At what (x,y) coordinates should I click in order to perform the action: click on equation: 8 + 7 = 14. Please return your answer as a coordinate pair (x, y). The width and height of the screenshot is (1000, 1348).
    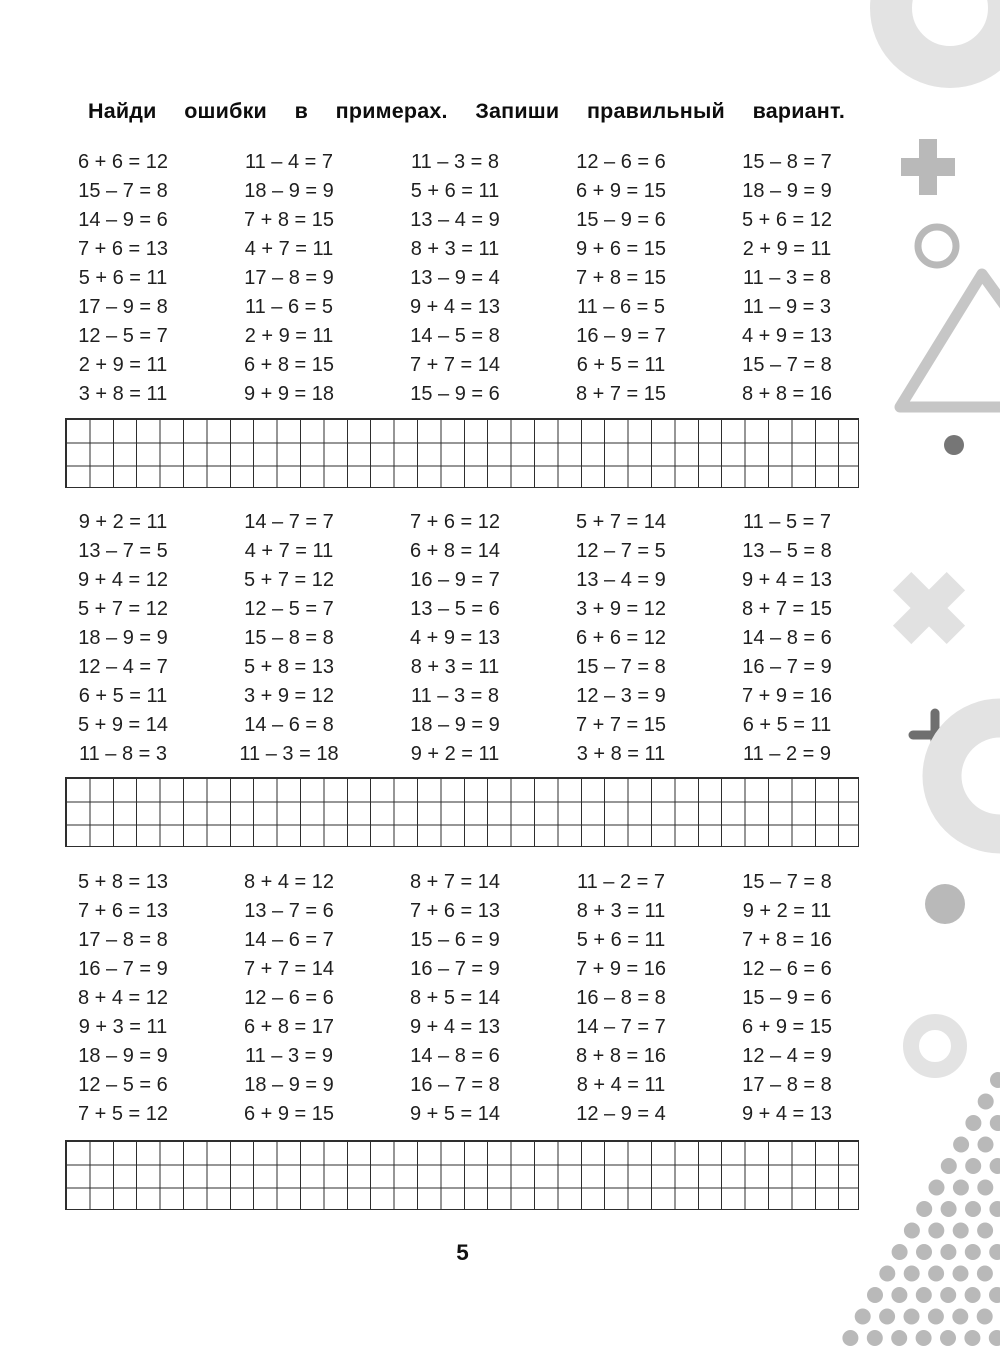
    Looking at the image, I should click on (455, 882).